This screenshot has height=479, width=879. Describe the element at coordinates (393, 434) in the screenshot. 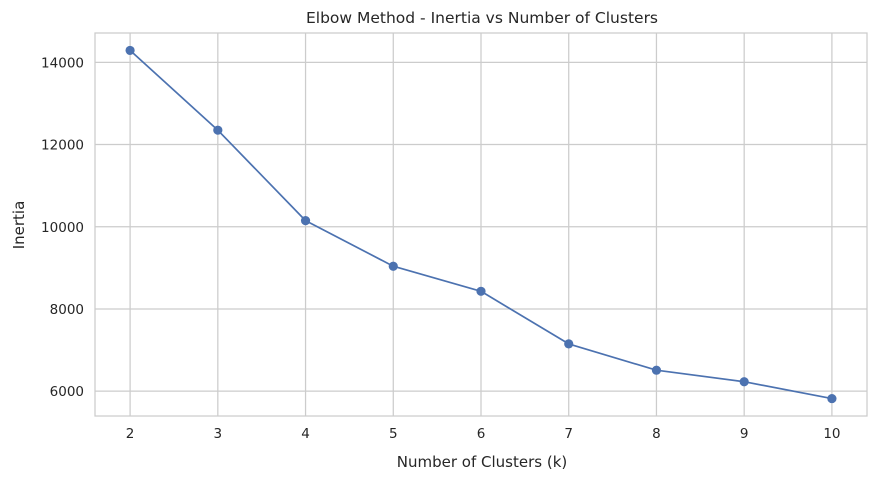

I see `x-tick-label: 5` at that location.